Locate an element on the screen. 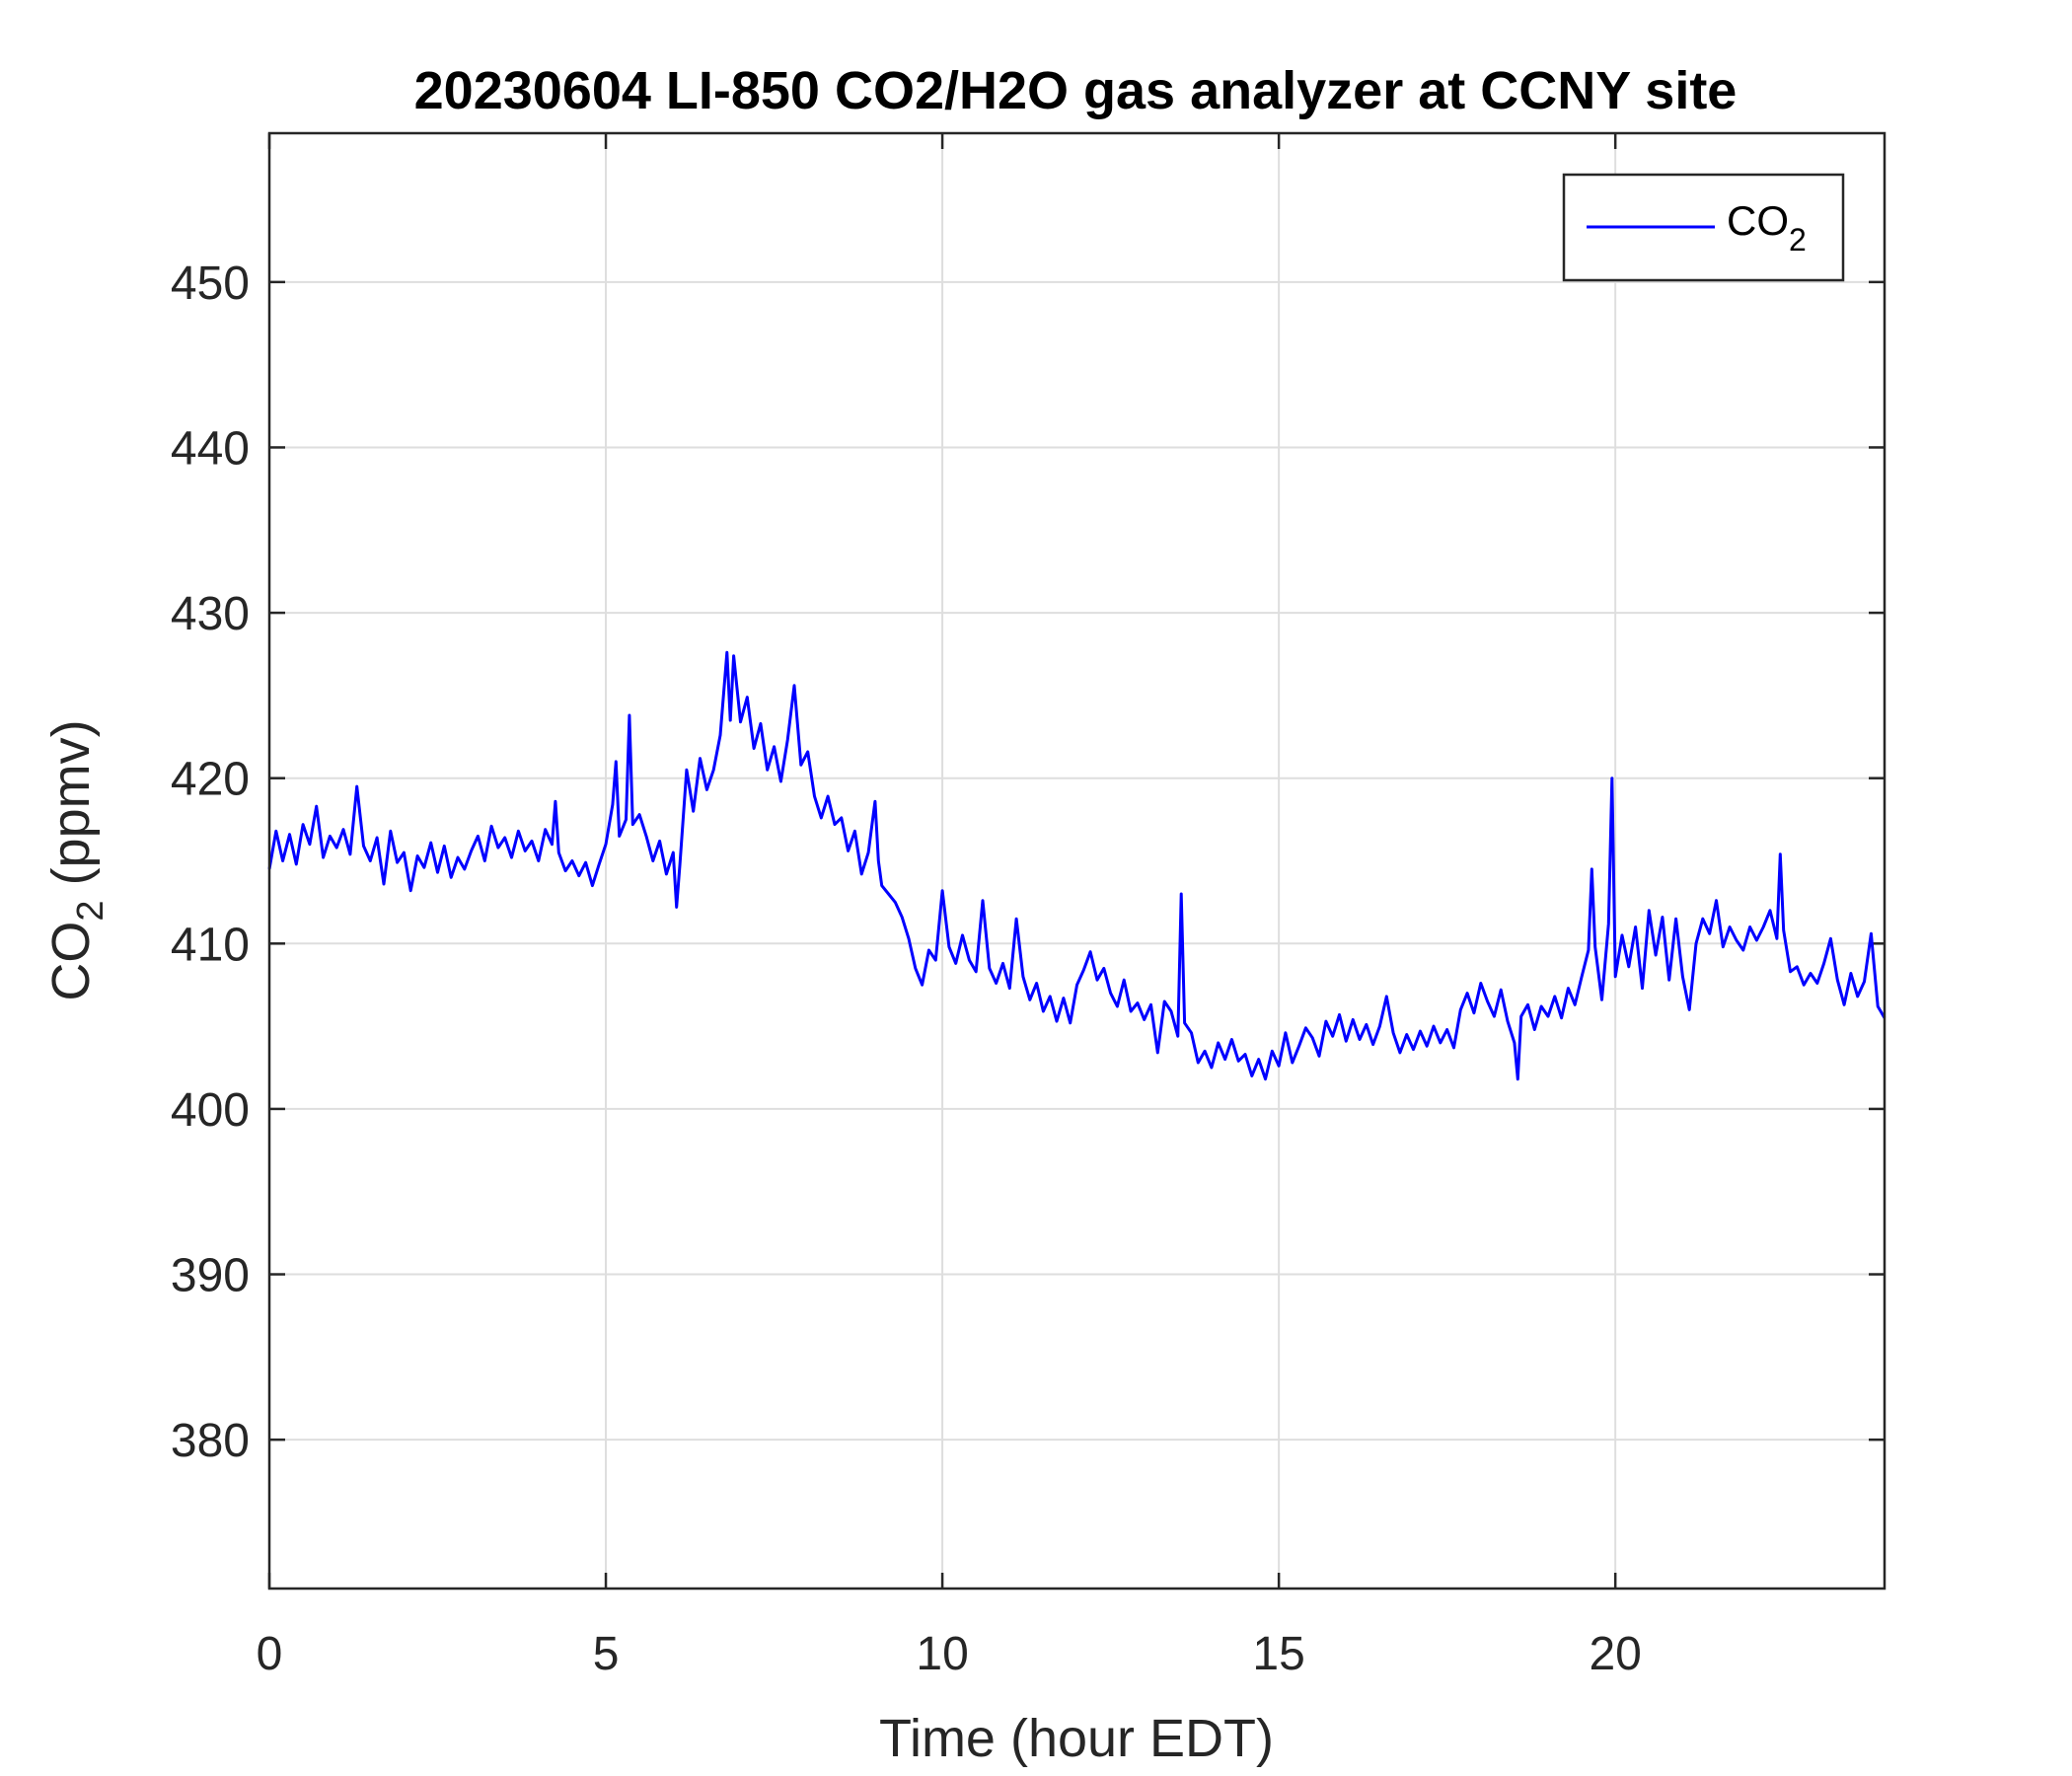 The image size is (2072, 1776). y-axis-label-prefix: CO is located at coordinates (71, 962).